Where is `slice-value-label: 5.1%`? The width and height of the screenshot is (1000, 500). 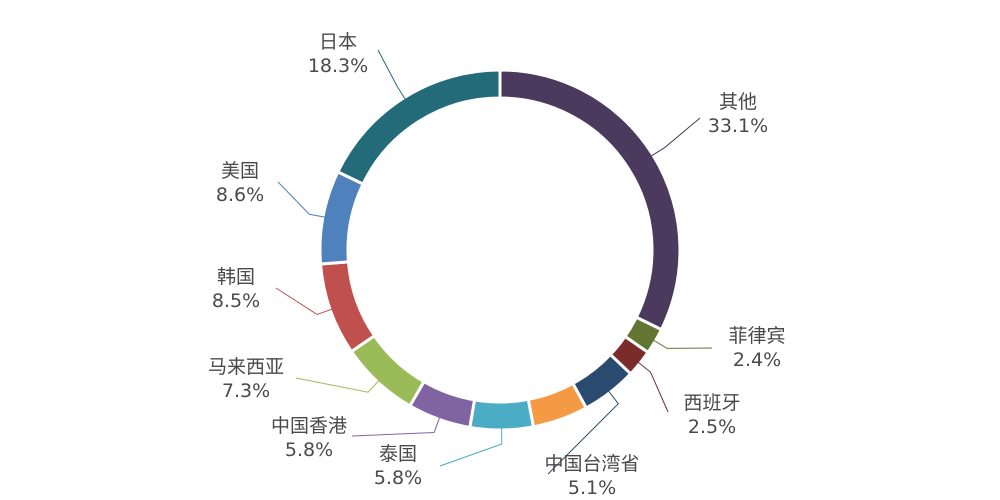
slice-value-label: 5.1% is located at coordinates (592, 488).